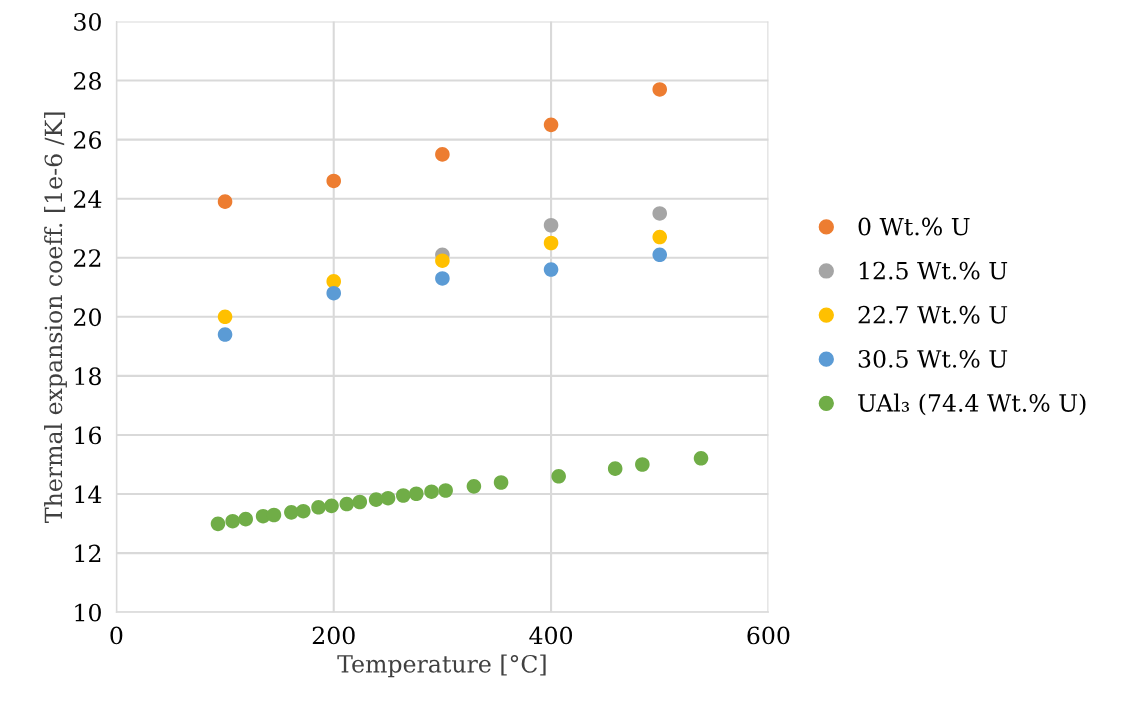  What do you see at coordinates (972, 404) in the screenshot?
I see `legend-label: UAl₃ (74.4 Wt.% U)` at bounding box center [972, 404].